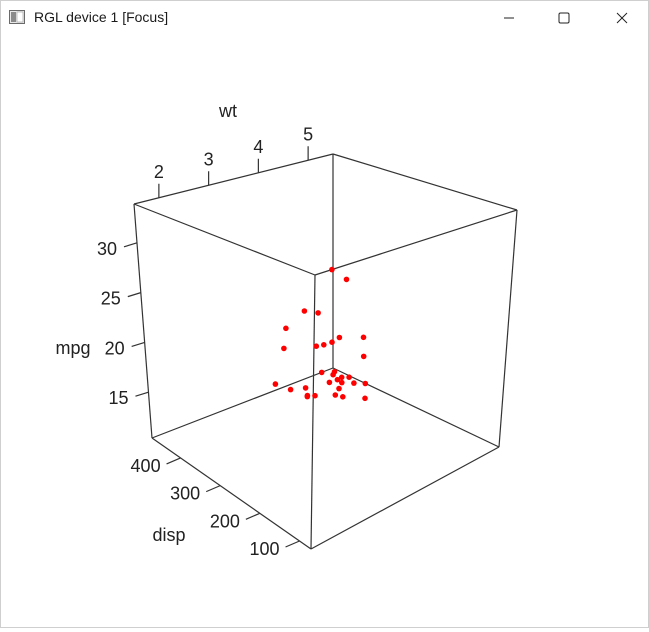 The width and height of the screenshot is (649, 632). I want to click on wt-axis-tick-label-2: 2, so click(159, 172).